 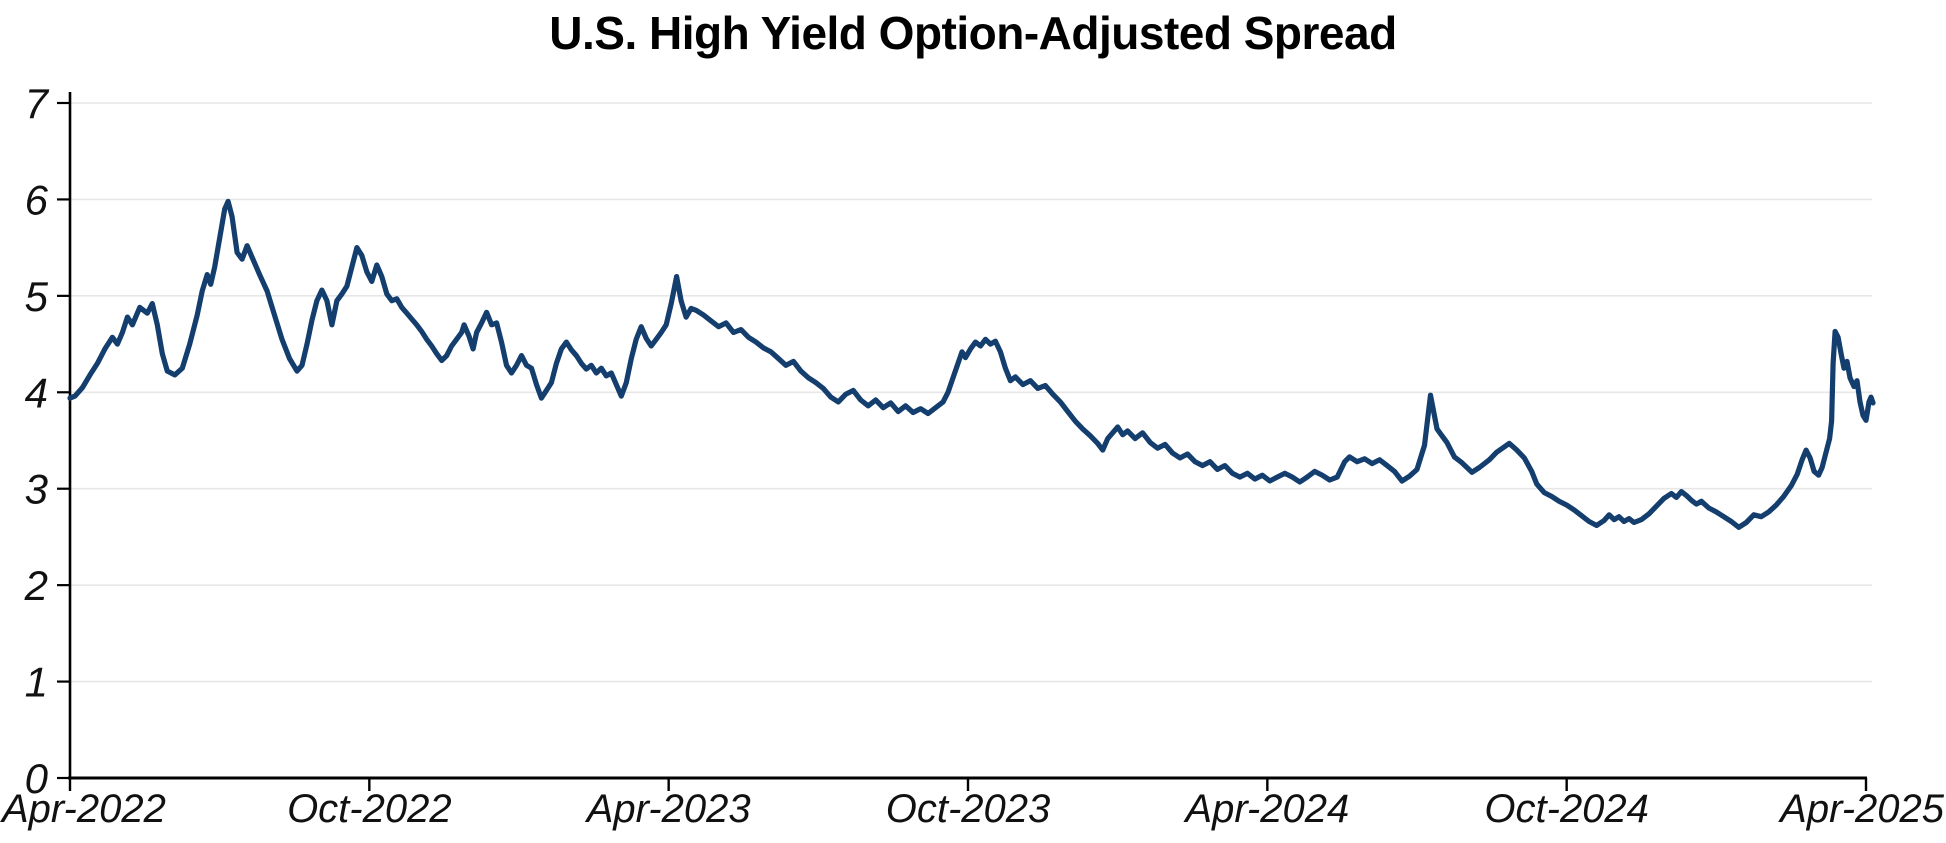 What do you see at coordinates (37, 199) in the screenshot?
I see `y-tick-label: 6` at bounding box center [37, 199].